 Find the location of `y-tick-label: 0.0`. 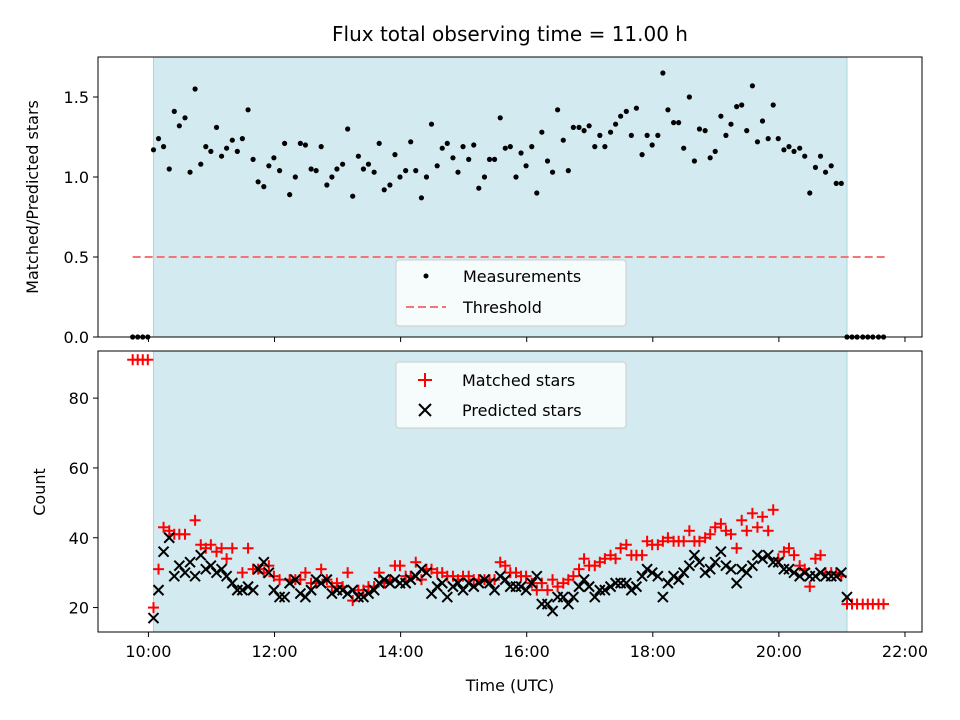

y-tick-label: 0.0 is located at coordinates (76, 337).